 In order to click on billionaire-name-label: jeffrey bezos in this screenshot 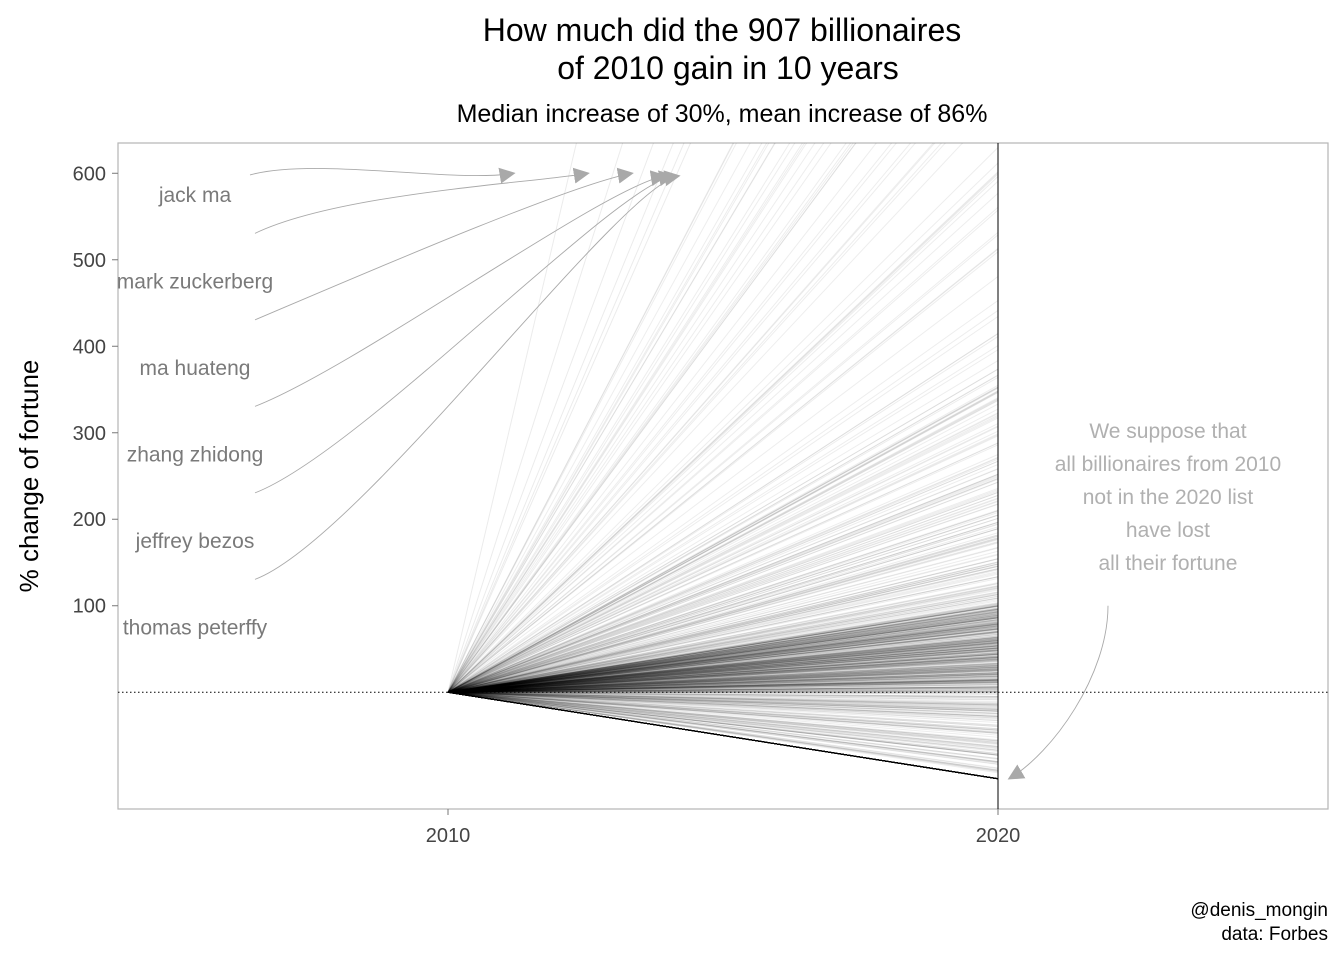, I will do `click(195, 541)`.